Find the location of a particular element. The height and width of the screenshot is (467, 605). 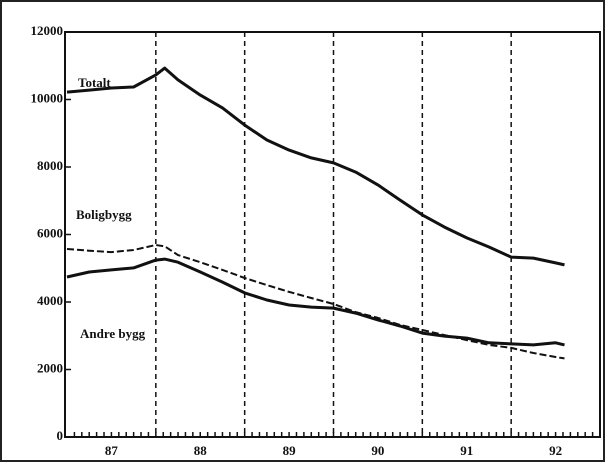

series-label: Andre bygg is located at coordinates (113, 333).